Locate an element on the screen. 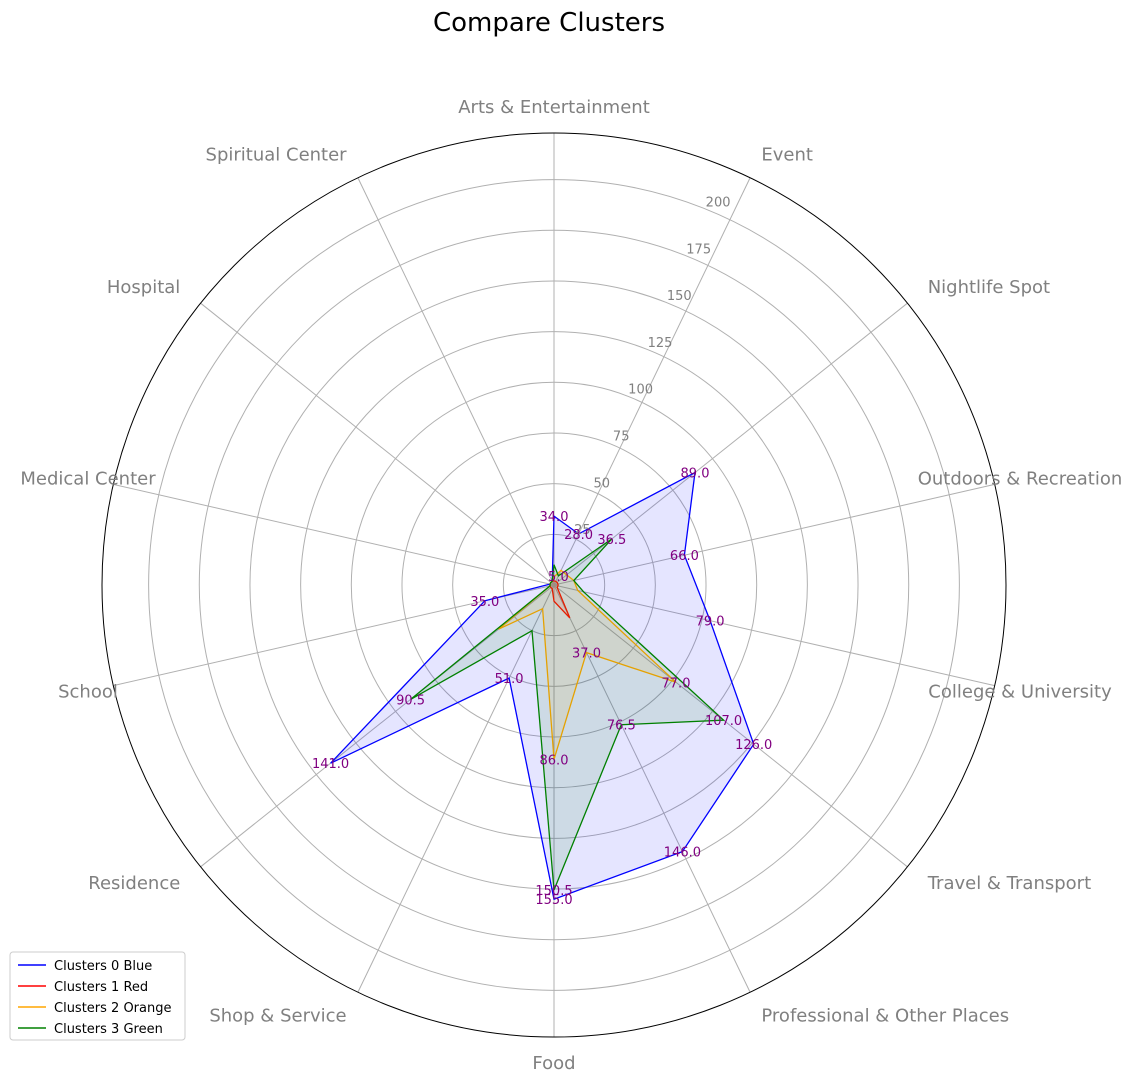  data-label: 66.0 is located at coordinates (684, 556).